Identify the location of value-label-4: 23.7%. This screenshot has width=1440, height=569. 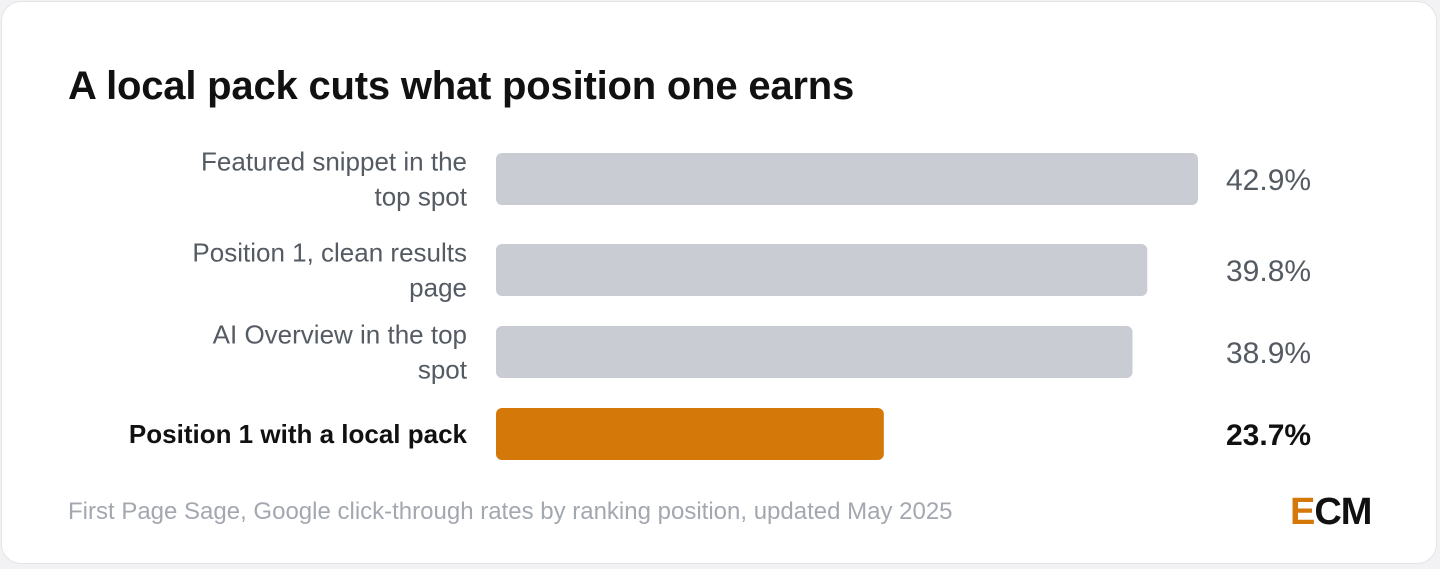
(1268, 435).